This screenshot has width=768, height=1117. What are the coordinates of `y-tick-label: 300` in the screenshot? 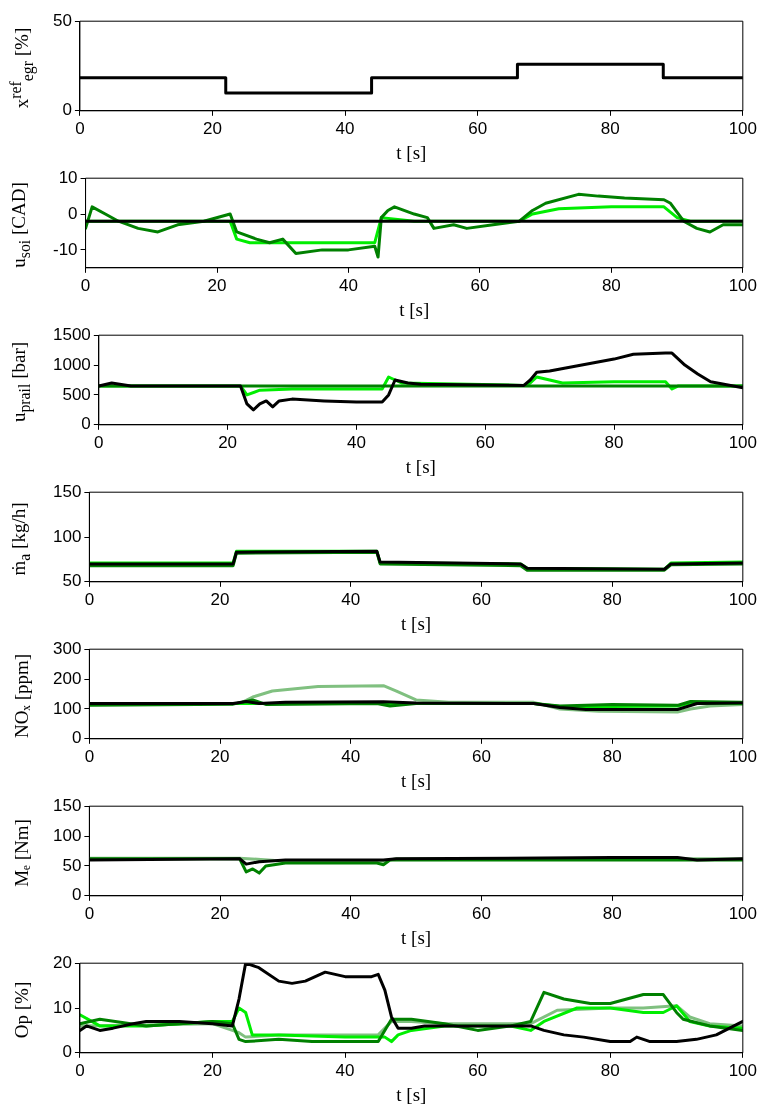 It's located at (67, 648).